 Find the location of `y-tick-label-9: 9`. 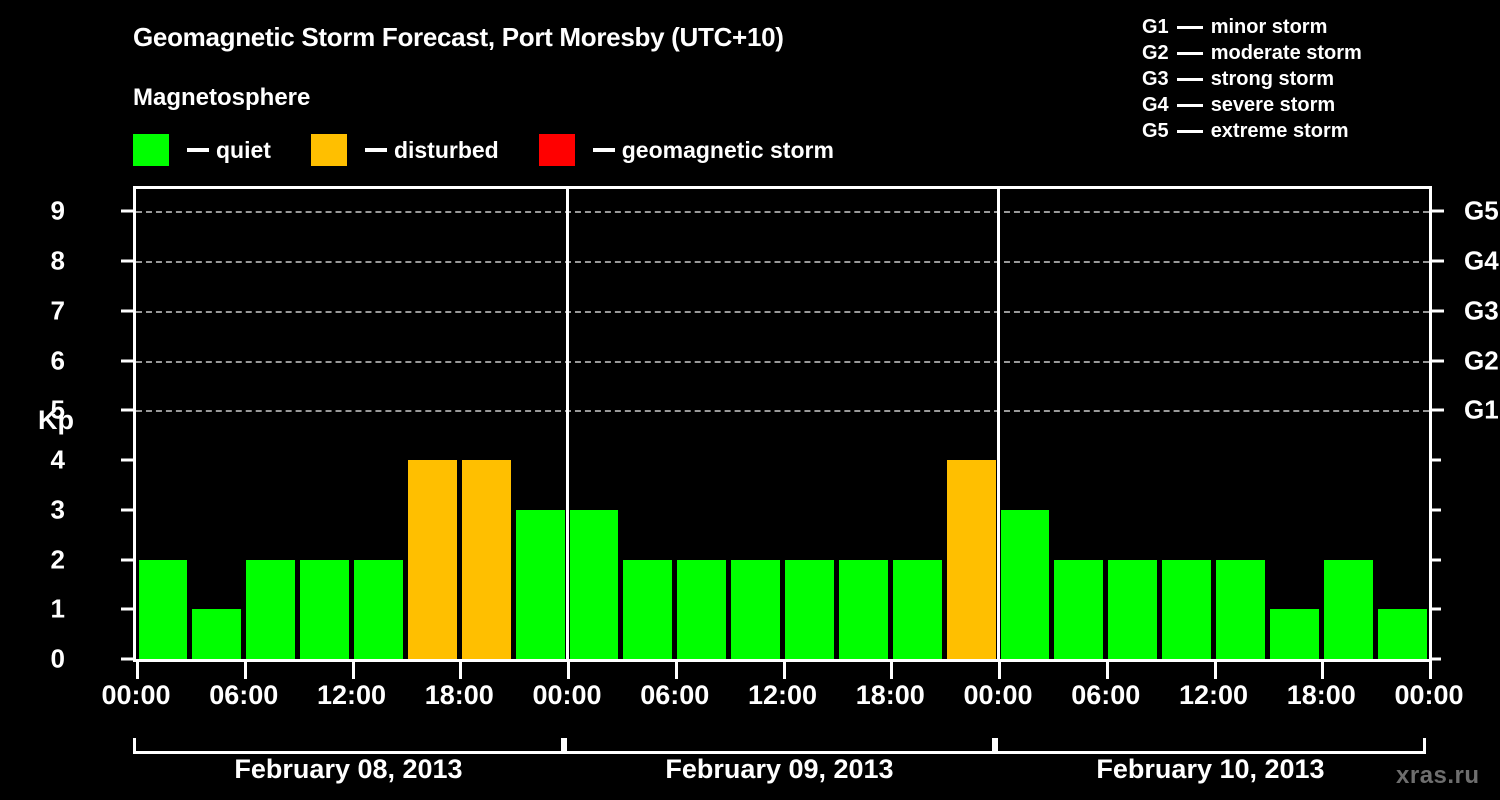

y-tick-label-9: 9 is located at coordinates (57, 210).